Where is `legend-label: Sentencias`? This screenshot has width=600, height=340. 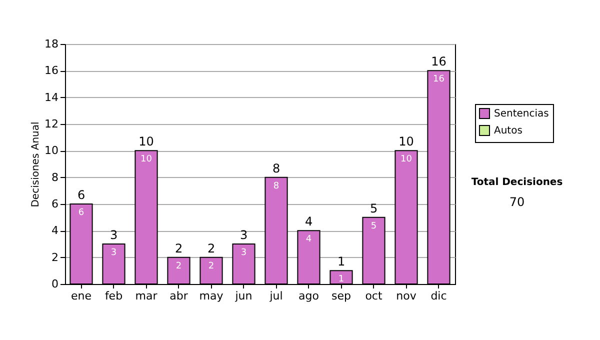
legend-label: Sentencias is located at coordinates (521, 114).